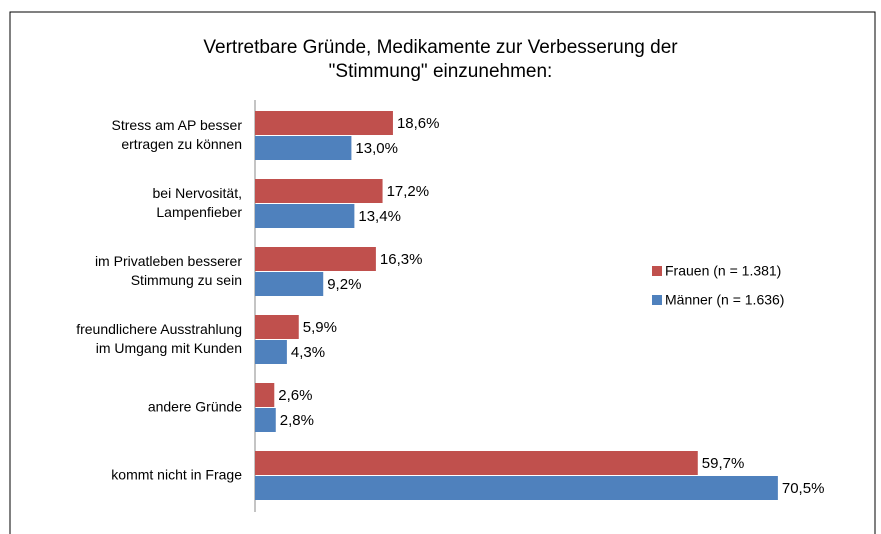  Describe the element at coordinates (176, 134) in the screenshot. I see `category-label: Stress am AP besser ertragen zu können` at that location.